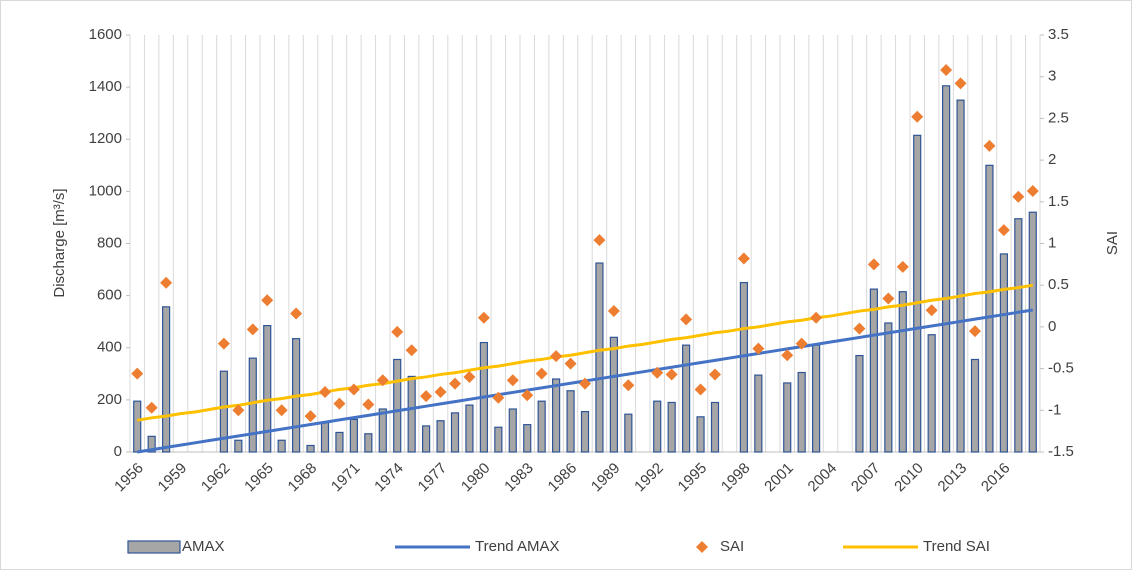 This screenshot has width=1133, height=576. Describe the element at coordinates (1058, 34) in the screenshot. I see `y2-tick-label: 3.5` at that location.